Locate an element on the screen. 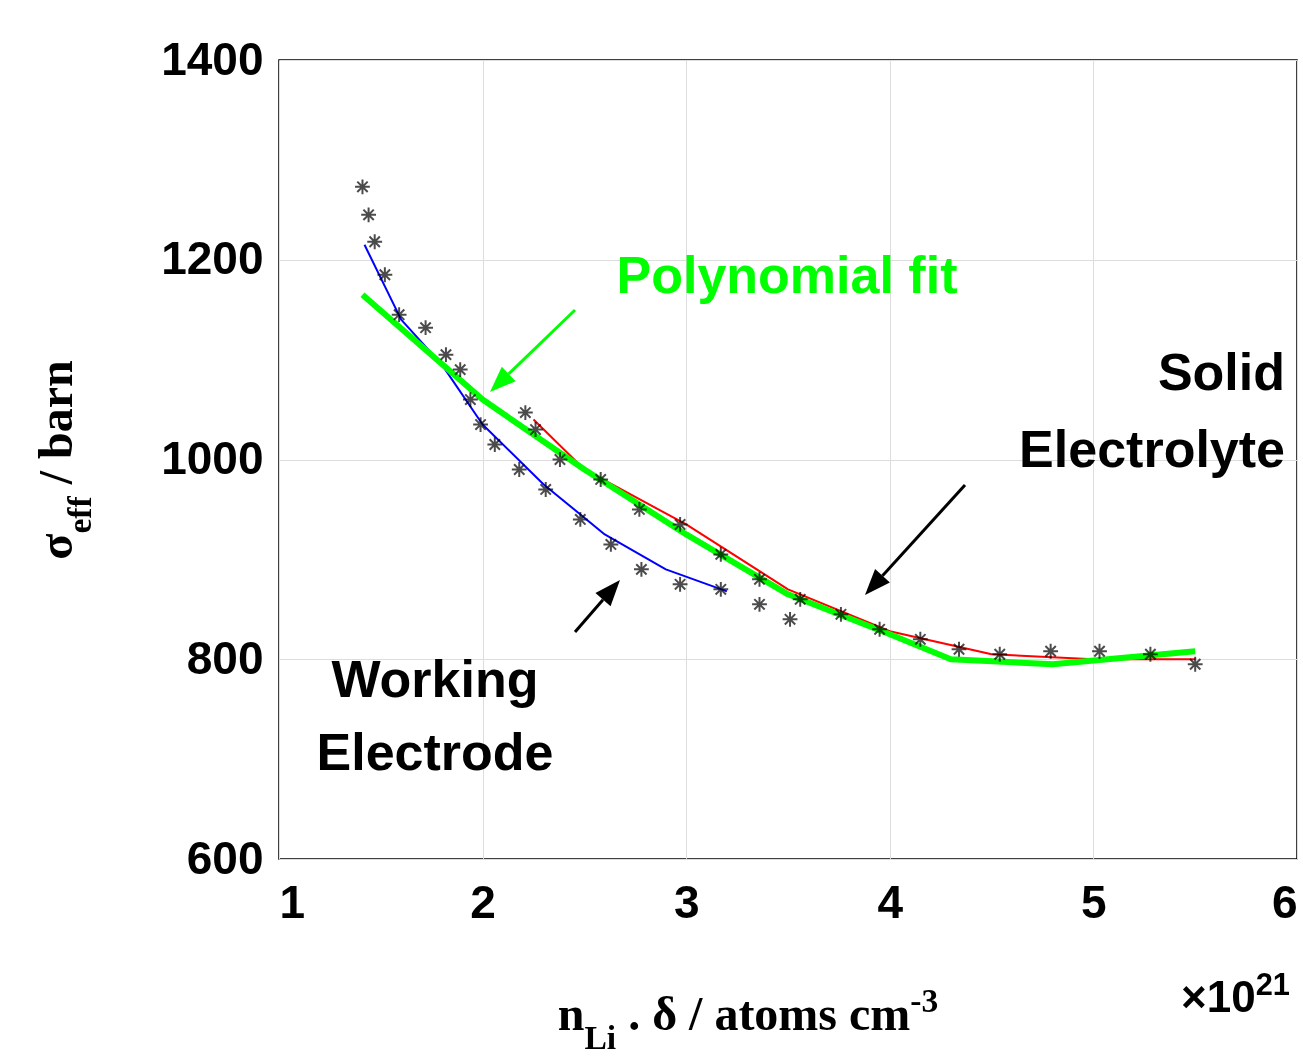 The width and height of the screenshot is (1303, 1061). text: ×10$^{21}$ is located at coordinates (1235, 993).